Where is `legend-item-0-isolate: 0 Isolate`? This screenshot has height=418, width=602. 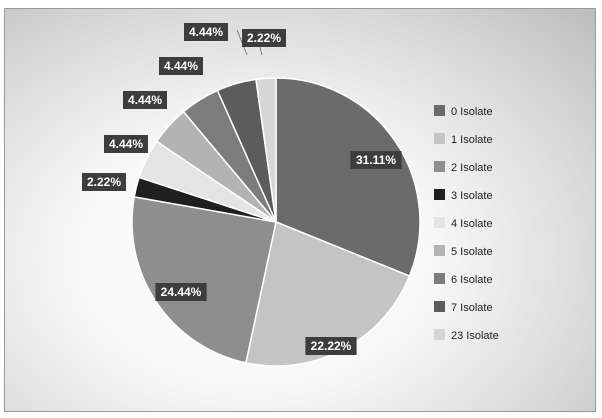
legend-item-0-isolate: 0 Isolate is located at coordinates (463, 111).